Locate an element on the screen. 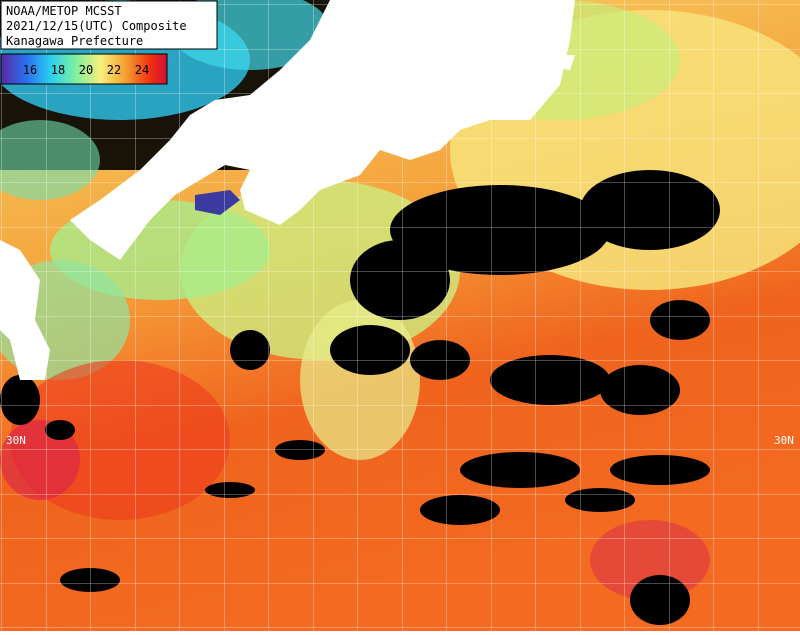 This screenshot has width=800, height=635. colorbar-label: 18 is located at coordinates (58, 70).